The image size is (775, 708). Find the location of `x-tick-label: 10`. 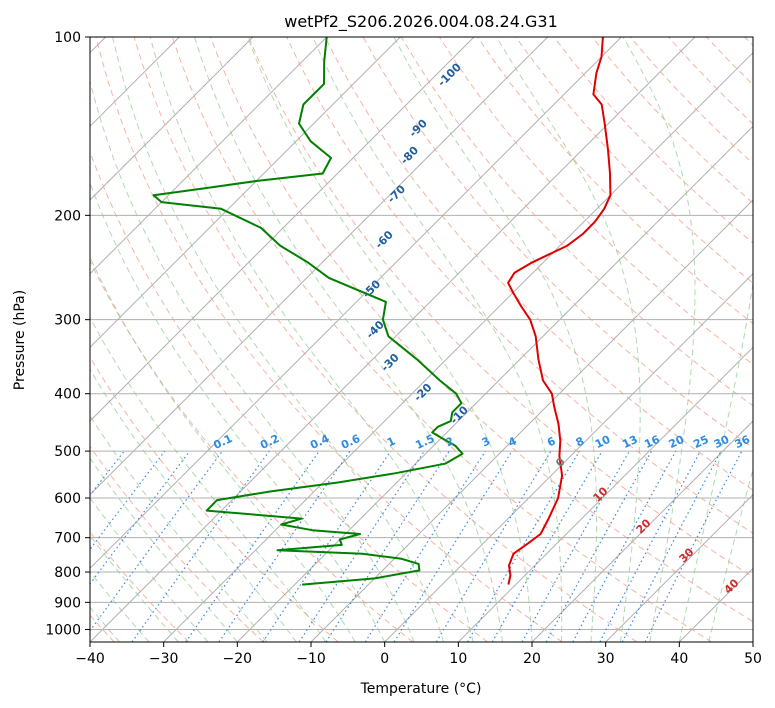

x-tick-label: 10 is located at coordinates (458, 659).